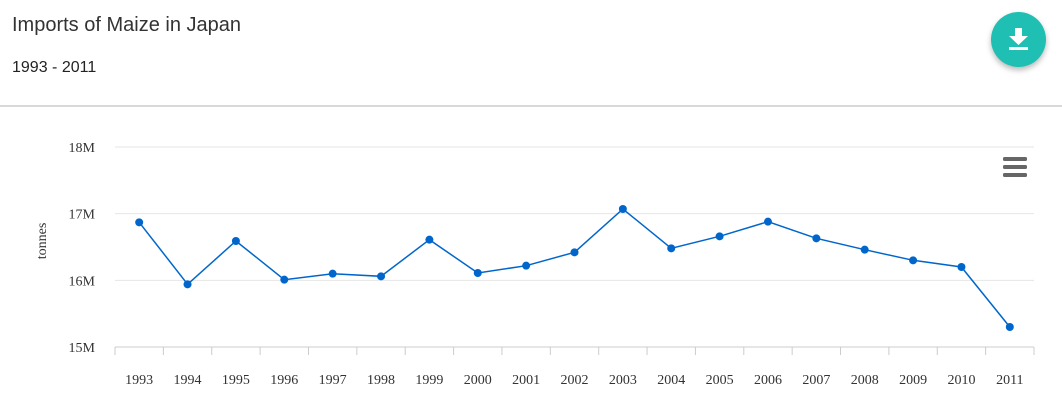 The width and height of the screenshot is (1062, 413). What do you see at coordinates (1015, 167) in the screenshot?
I see `hamburger-menu-icon` at bounding box center [1015, 167].